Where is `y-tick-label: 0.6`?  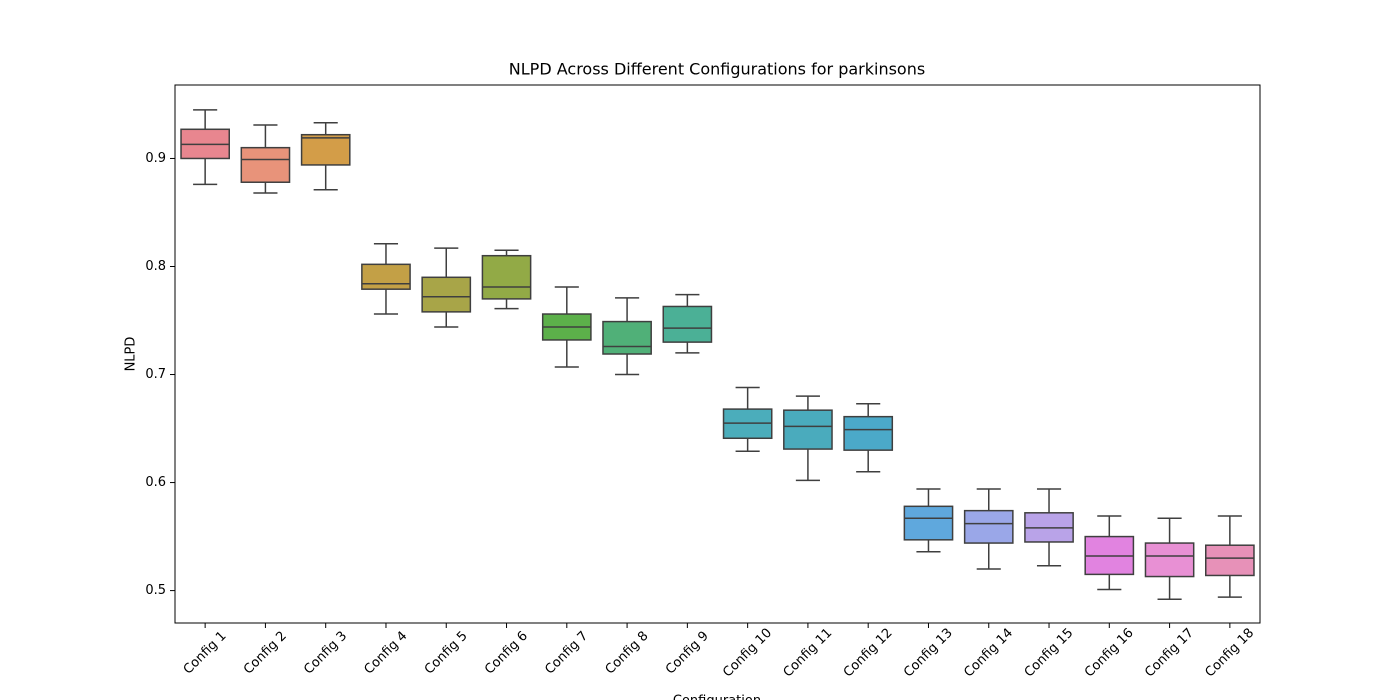
y-tick-label: 0.6 is located at coordinates (155, 482).